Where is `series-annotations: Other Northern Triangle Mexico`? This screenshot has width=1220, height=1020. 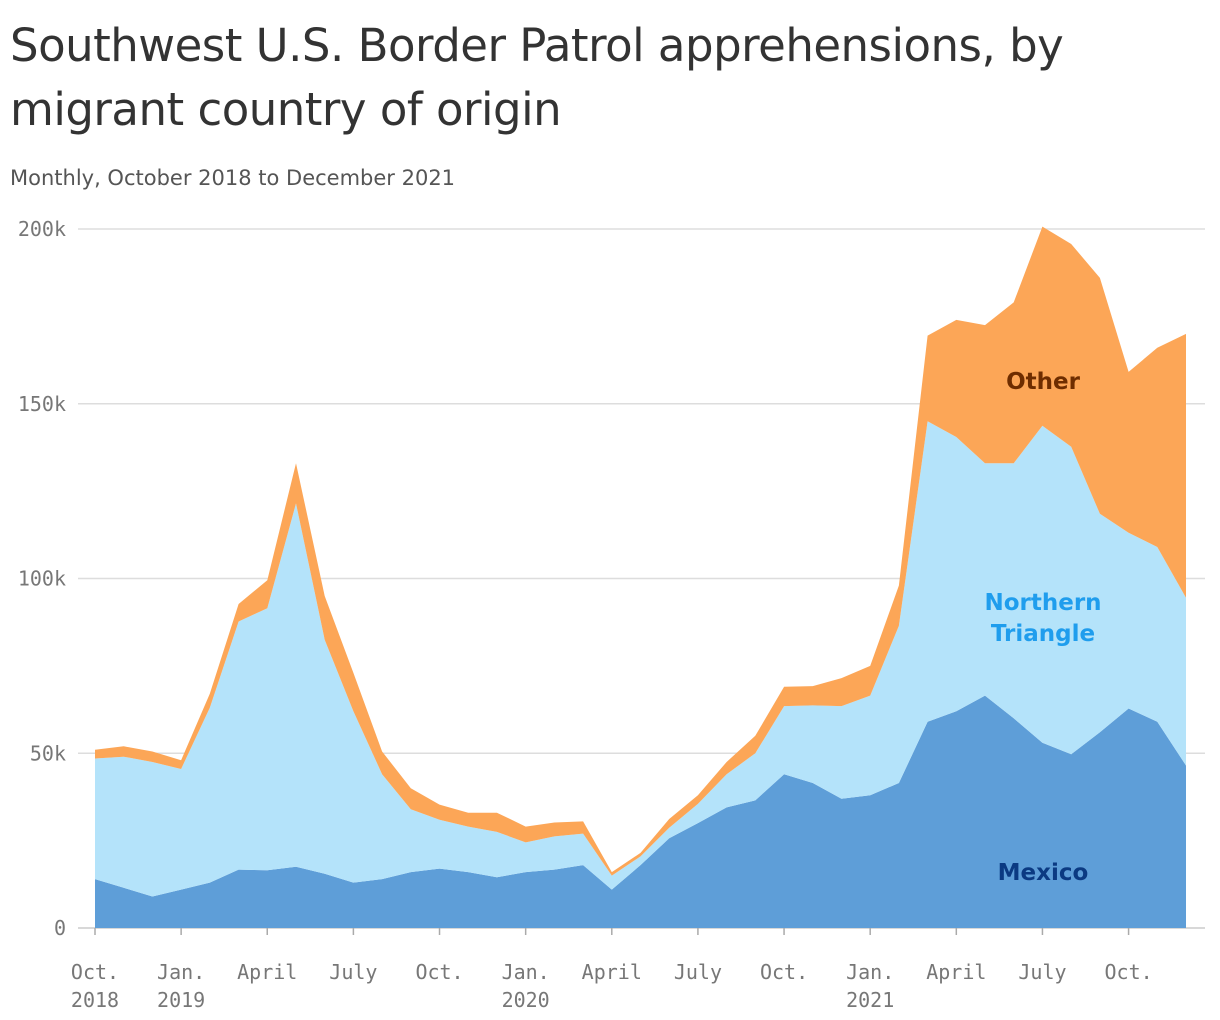 series-annotations: Other Northern Triangle Mexico is located at coordinates (1042, 627).